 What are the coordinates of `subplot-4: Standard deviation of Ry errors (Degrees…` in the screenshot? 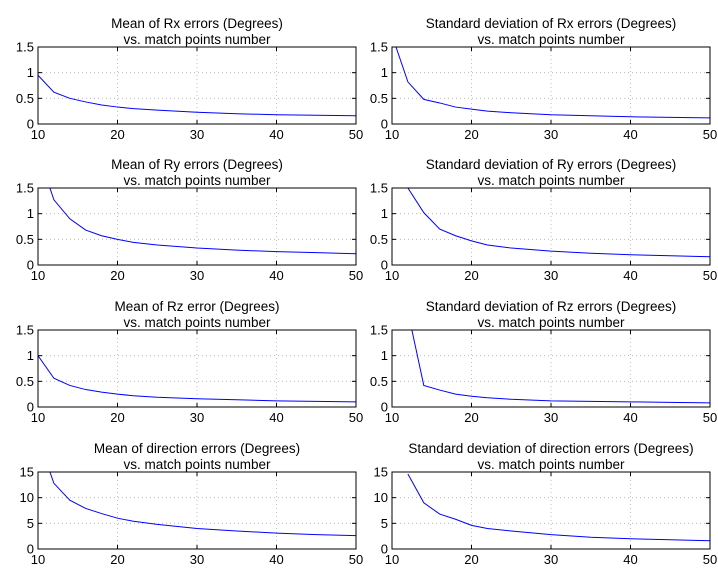 It's located at (543, 220).